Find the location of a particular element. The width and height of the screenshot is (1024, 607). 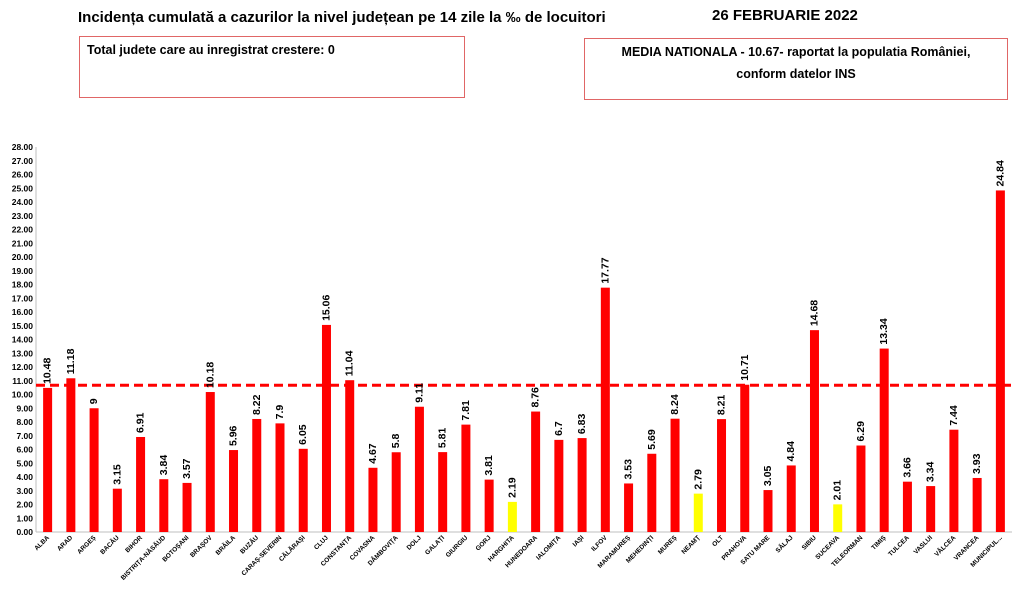

bar-value-label: 13.34 is located at coordinates (884, 331).